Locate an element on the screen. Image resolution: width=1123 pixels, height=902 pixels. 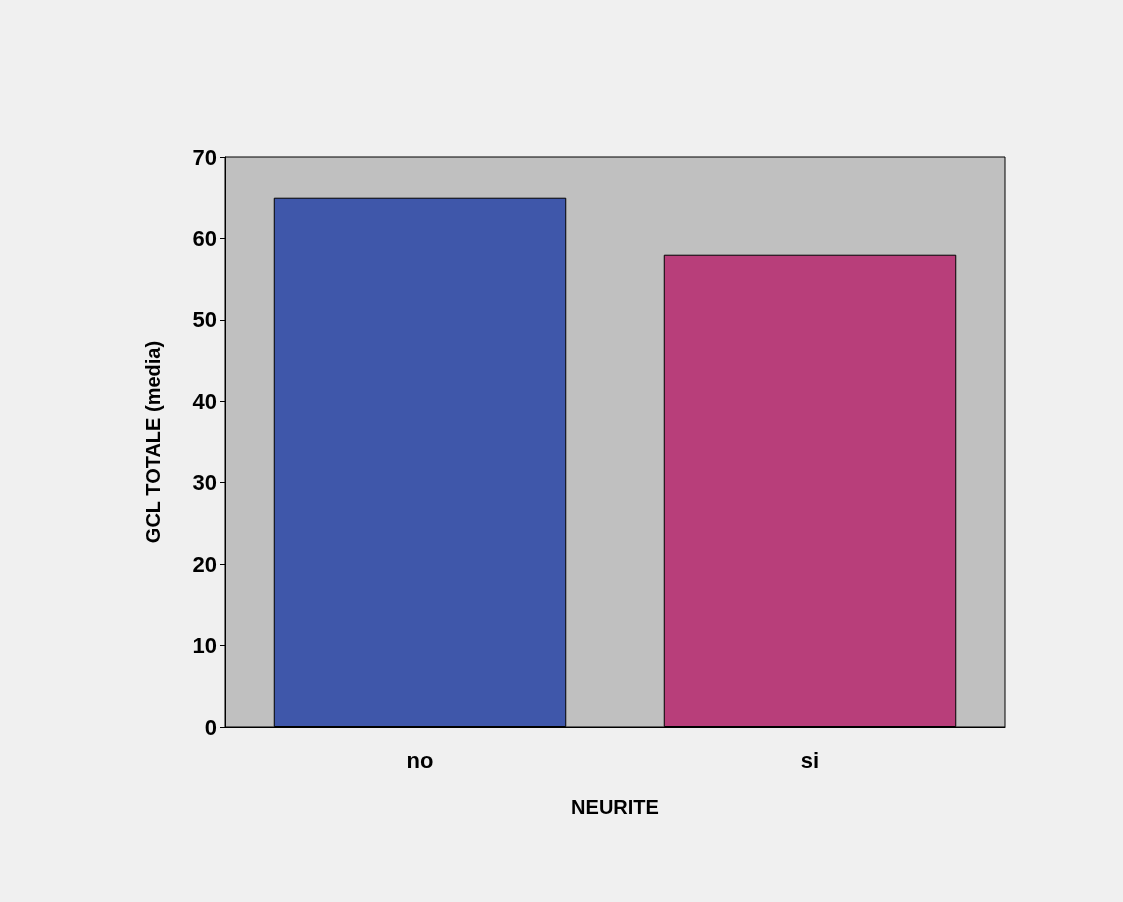
y-tick-label: 50 is located at coordinates (204, 320).